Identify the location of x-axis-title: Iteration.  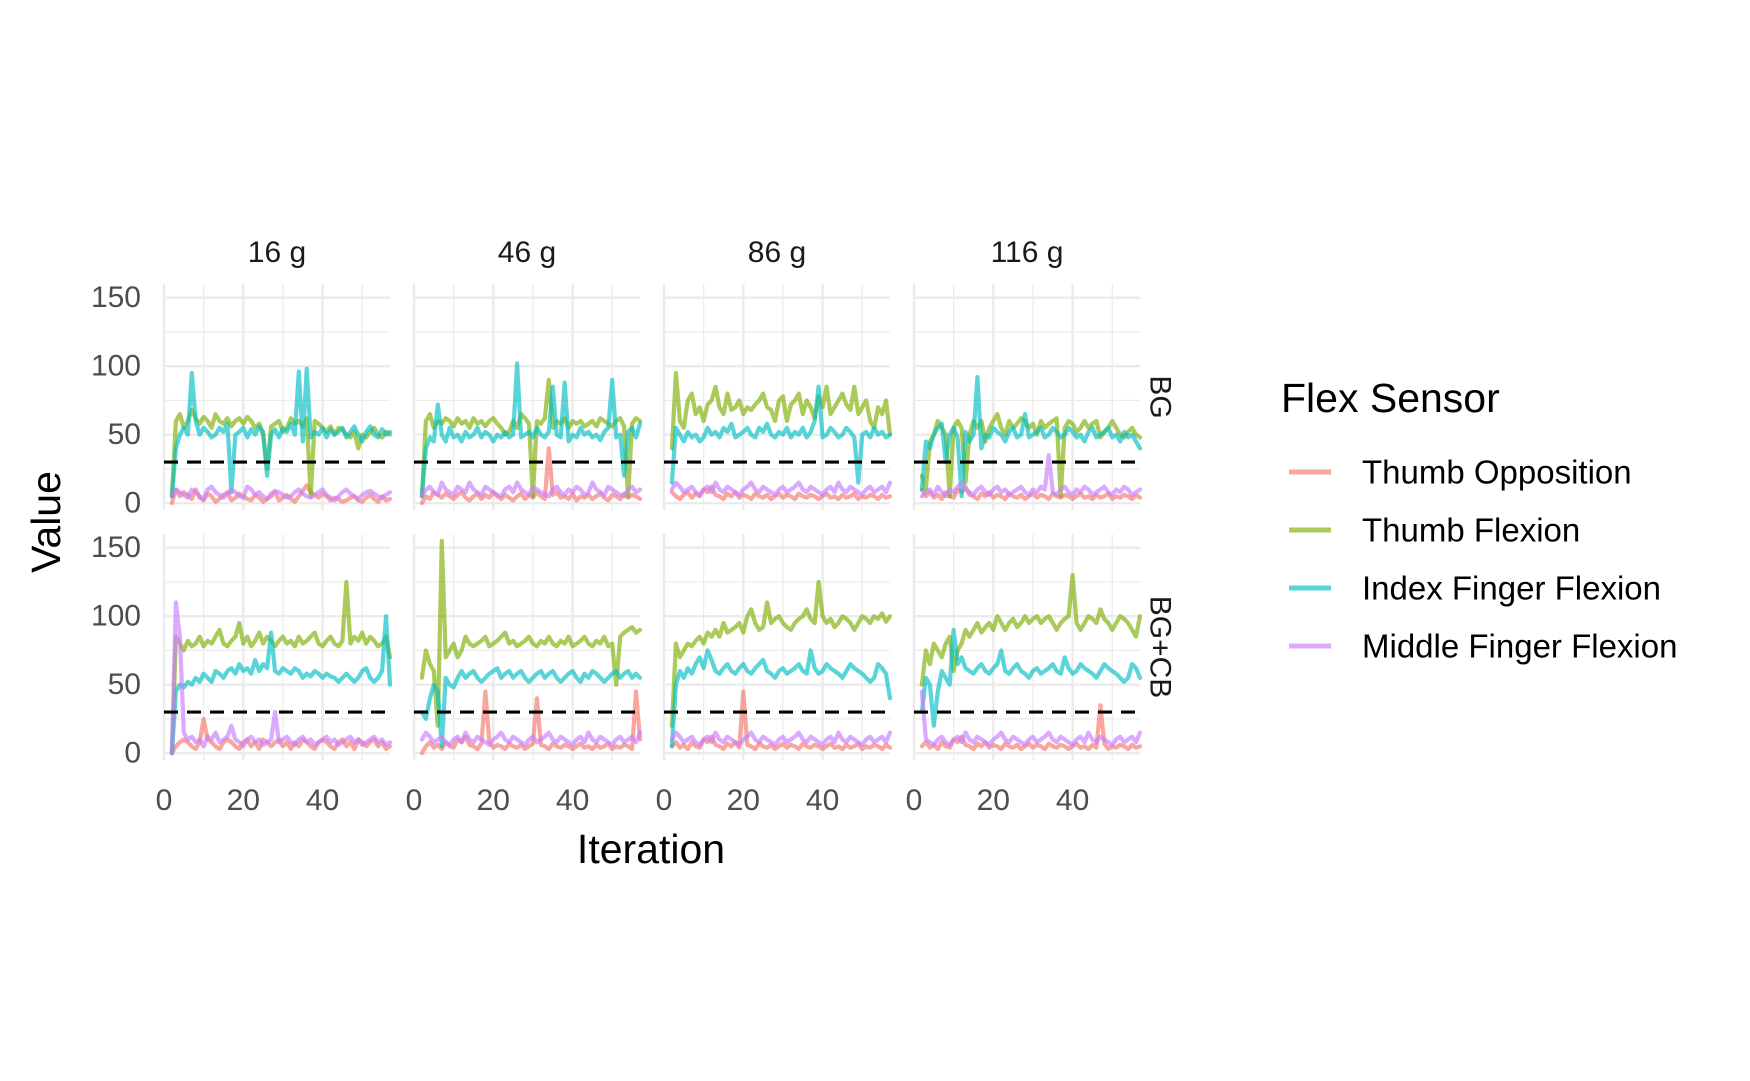
(651, 849).